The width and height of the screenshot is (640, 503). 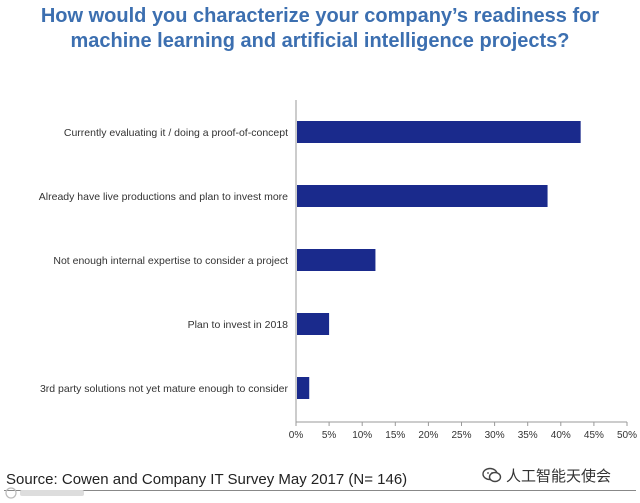 What do you see at coordinates (627, 435) in the screenshot?
I see `x-tick-label: 50%` at bounding box center [627, 435].